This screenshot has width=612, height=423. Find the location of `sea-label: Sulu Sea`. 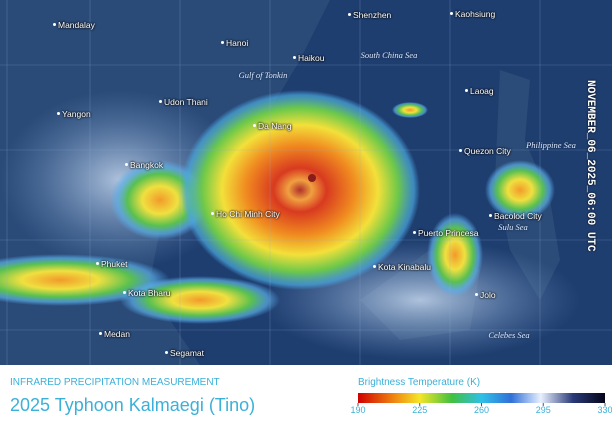

sea-label: Sulu Sea is located at coordinates (513, 227).